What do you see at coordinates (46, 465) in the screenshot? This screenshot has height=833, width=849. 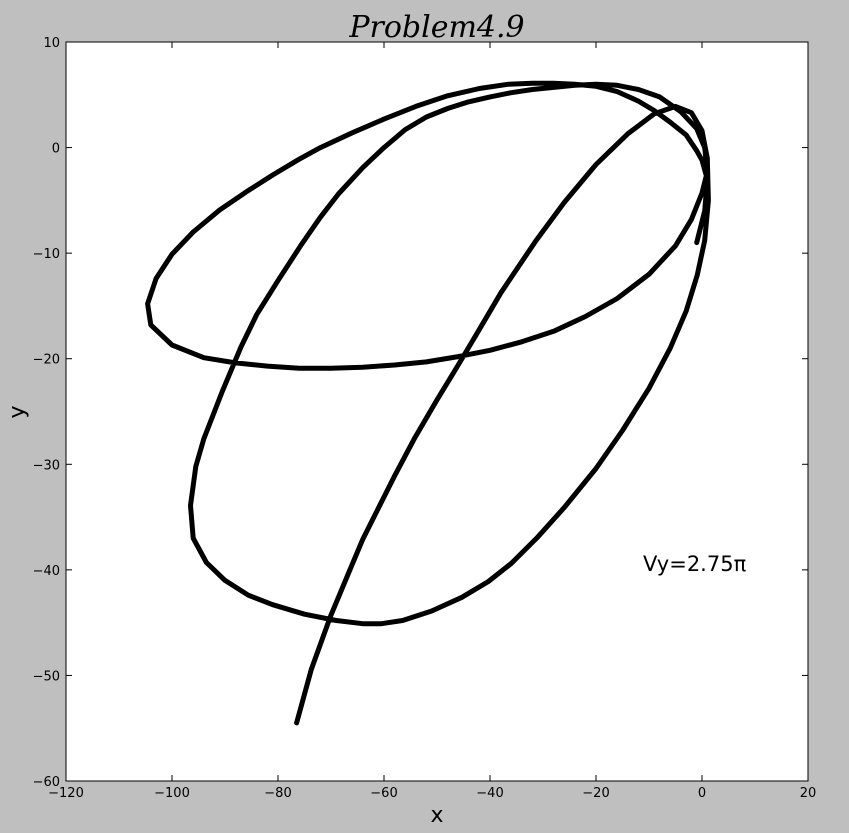 I see `y-tick-label: −30` at bounding box center [46, 465].